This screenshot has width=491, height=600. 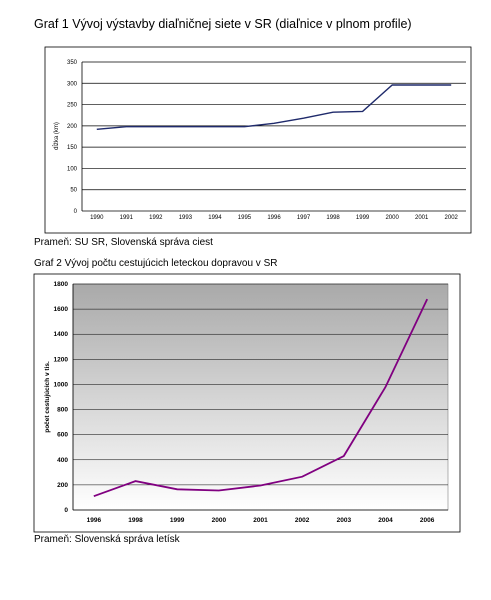 What do you see at coordinates (422, 218) in the screenshot?
I see `chart1-x-tick-label: 2001` at bounding box center [422, 218].